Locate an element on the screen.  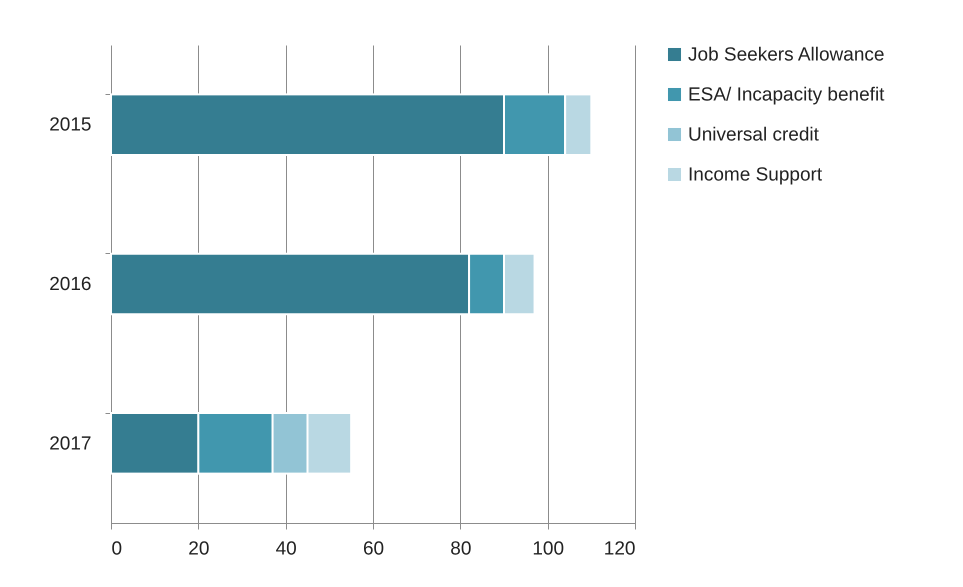
legend-label: Income Support is located at coordinates (755, 175).